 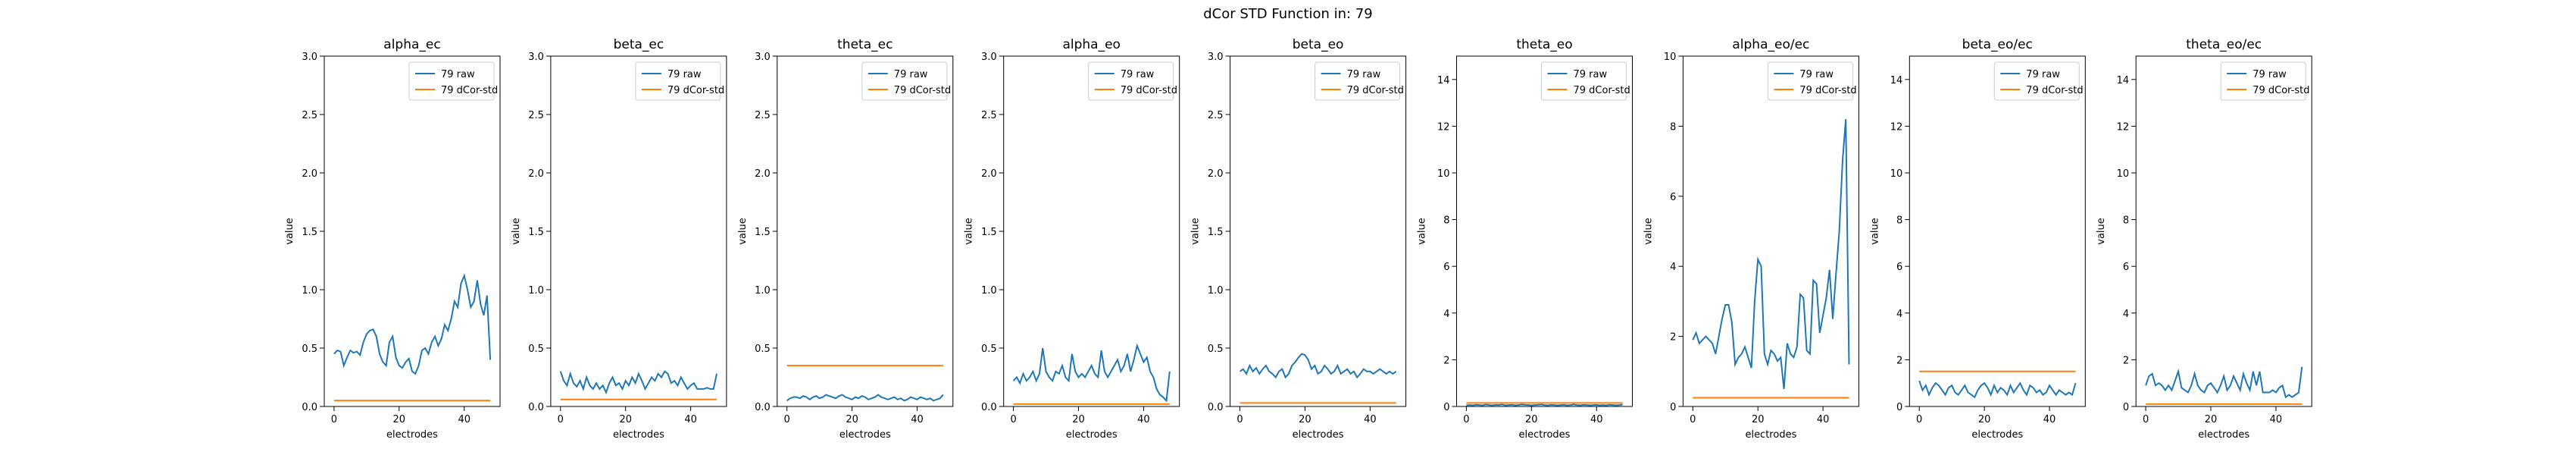 I want to click on chart-title: alpha_eo/ec, so click(x=1770, y=44).